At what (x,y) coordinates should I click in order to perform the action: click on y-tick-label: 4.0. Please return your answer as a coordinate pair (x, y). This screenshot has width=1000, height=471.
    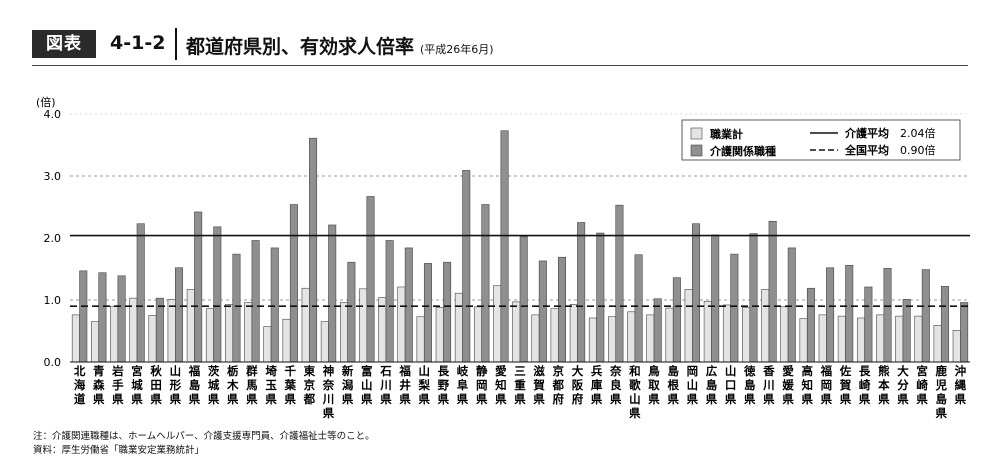
    Looking at the image, I should click on (53, 114).